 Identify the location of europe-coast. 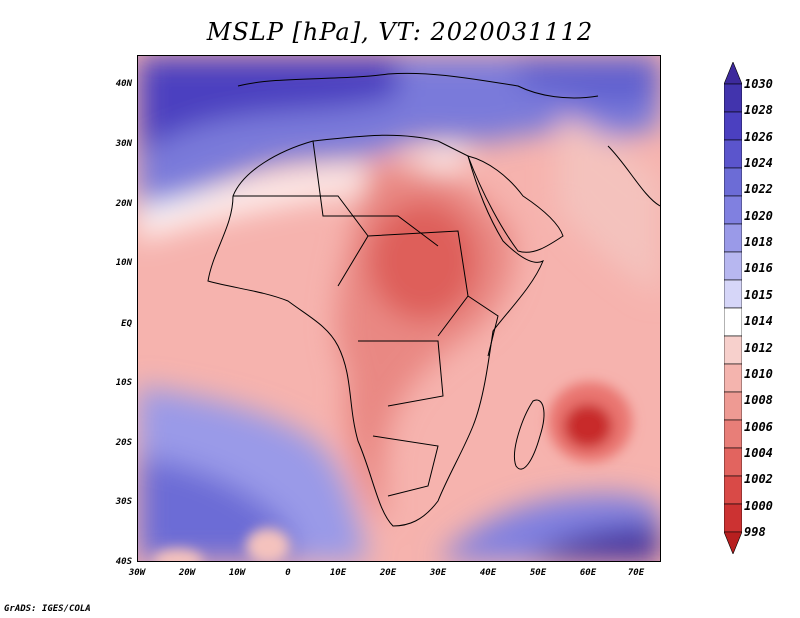
(418, 85).